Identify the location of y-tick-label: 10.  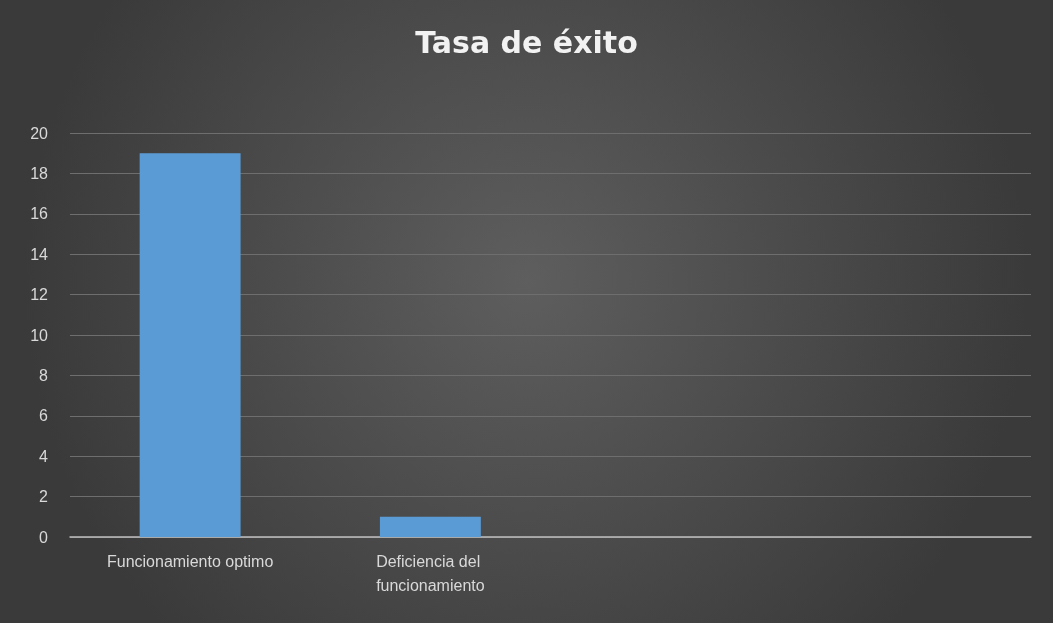
(39, 335).